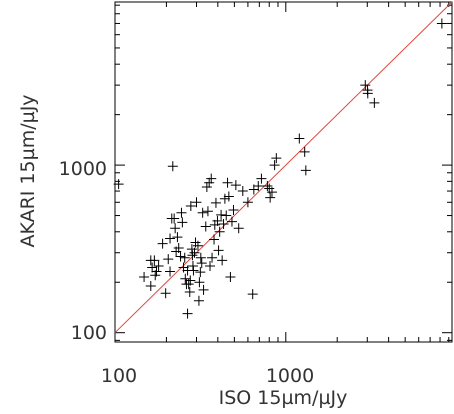  Describe the element at coordinates (119, 376) in the screenshot. I see `x-tick-label-100: 100` at that location.